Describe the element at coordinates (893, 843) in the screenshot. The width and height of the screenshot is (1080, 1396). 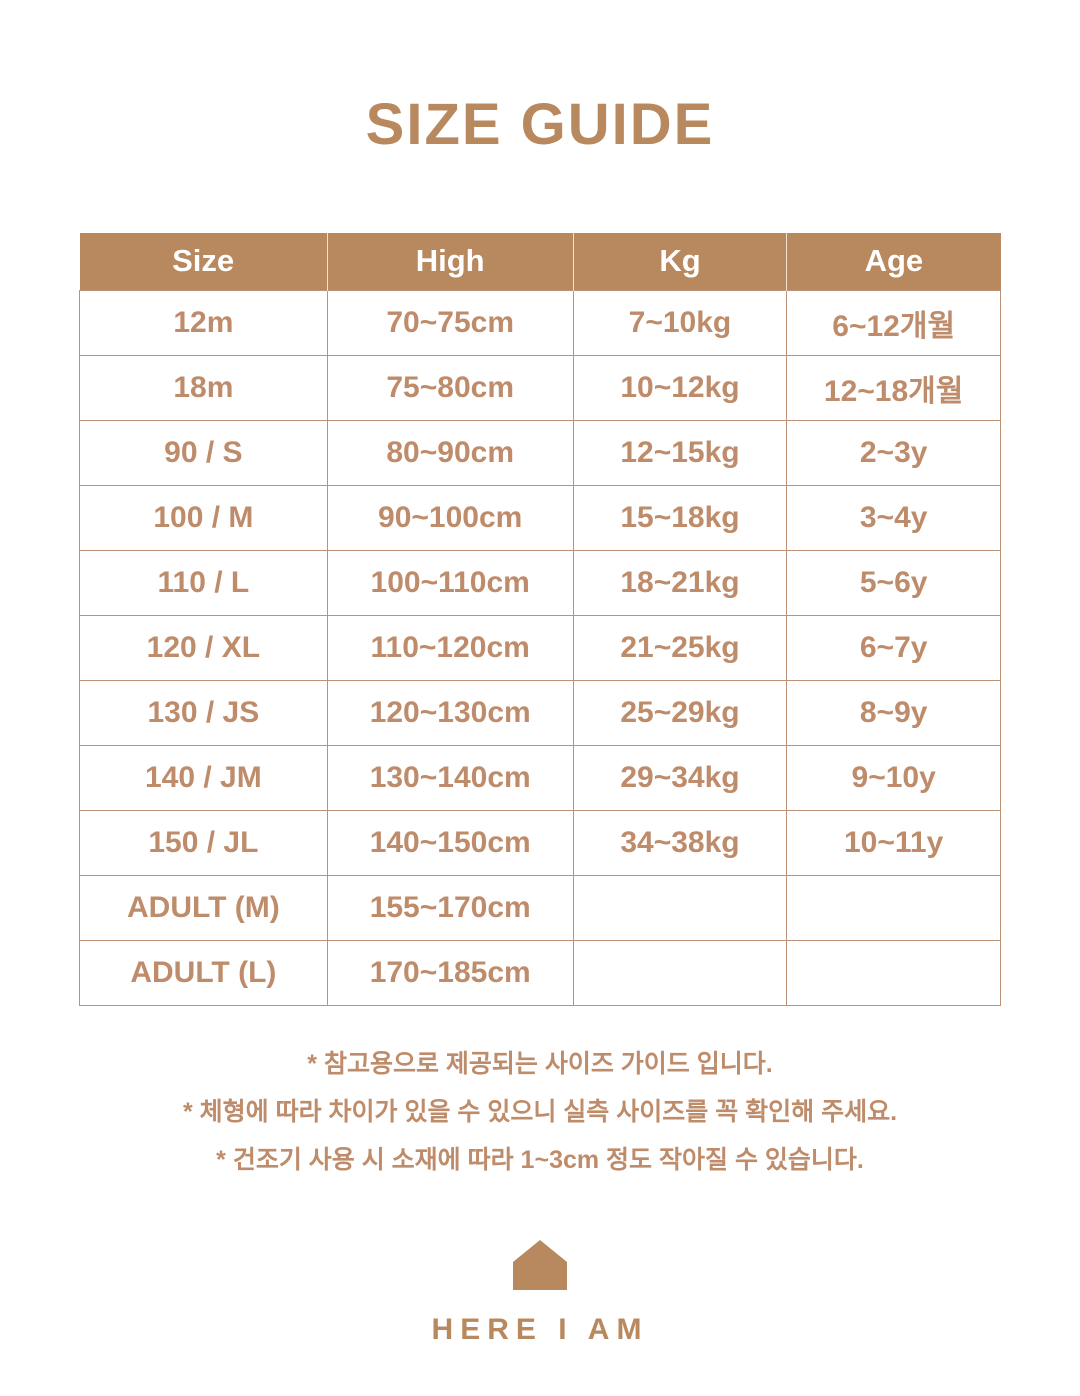
I see `table-cell: 10~11y` at that location.